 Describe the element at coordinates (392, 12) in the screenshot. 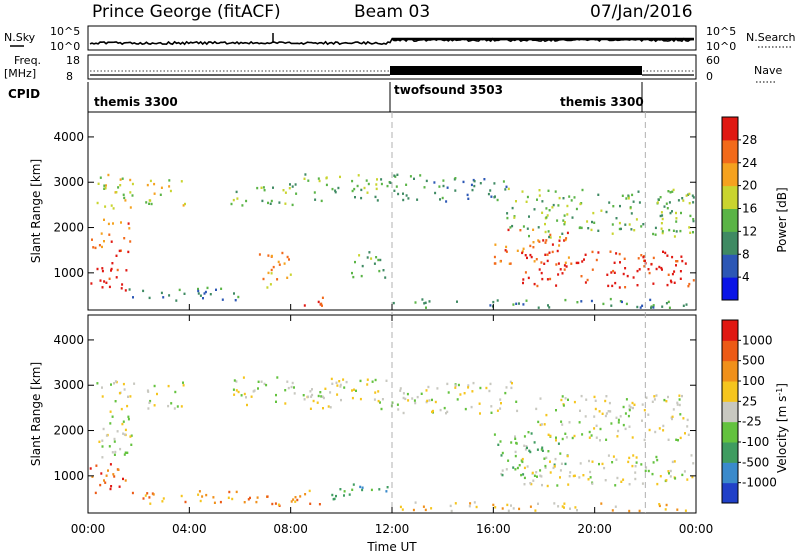

I see `beam-title: Beam 03` at that location.